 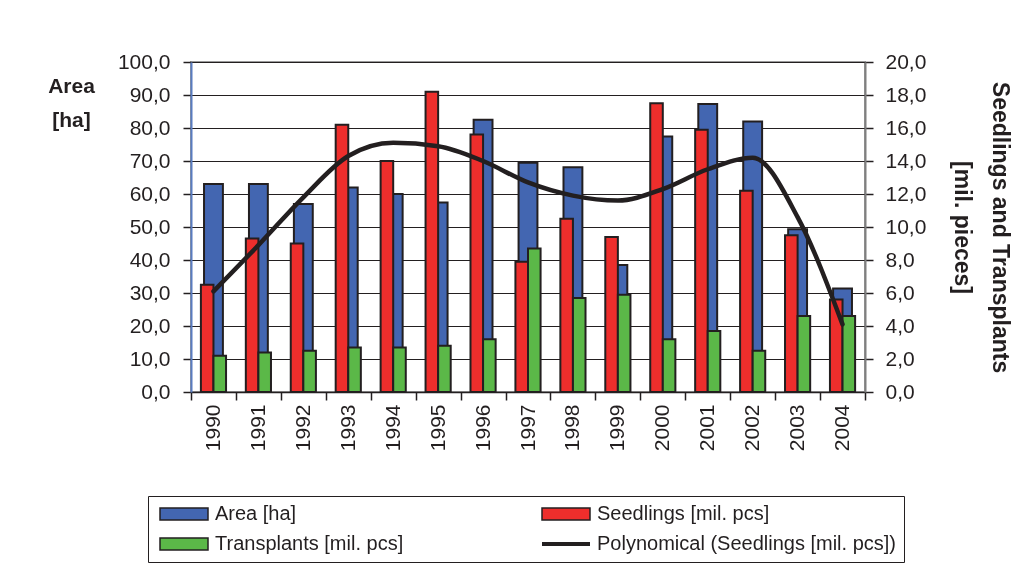 I want to click on y-tick-label: 80,0, so click(x=150, y=127).